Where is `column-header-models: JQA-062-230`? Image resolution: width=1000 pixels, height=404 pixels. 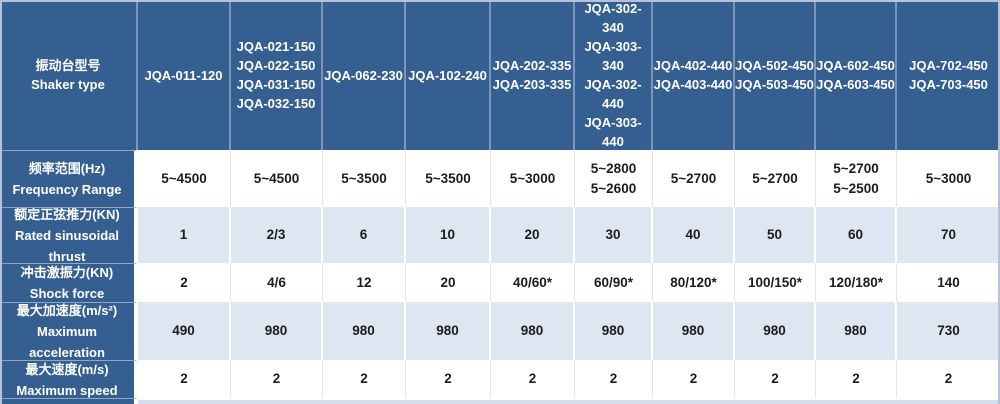 column-header-models: JQA-062-230 is located at coordinates (364, 75).